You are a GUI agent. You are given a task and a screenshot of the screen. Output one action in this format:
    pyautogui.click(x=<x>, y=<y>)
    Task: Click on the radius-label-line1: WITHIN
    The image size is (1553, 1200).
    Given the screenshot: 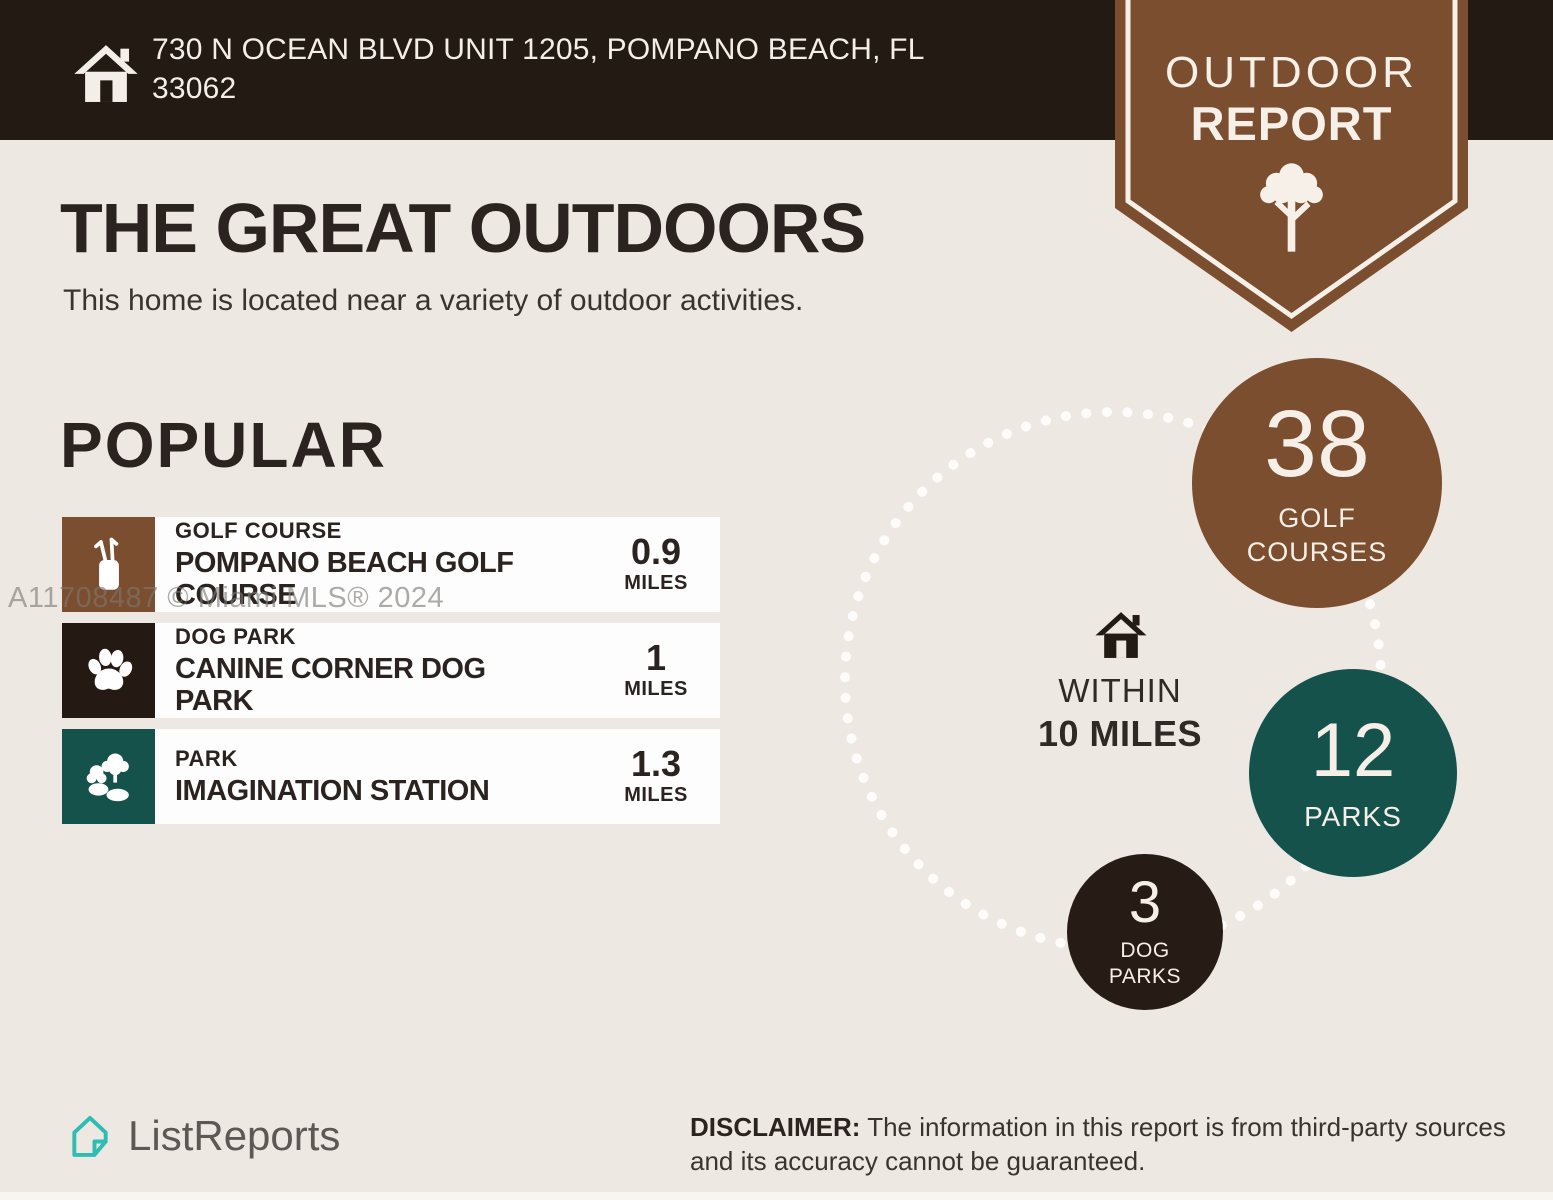 What is the action you would take?
    pyautogui.click(x=1120, y=690)
    